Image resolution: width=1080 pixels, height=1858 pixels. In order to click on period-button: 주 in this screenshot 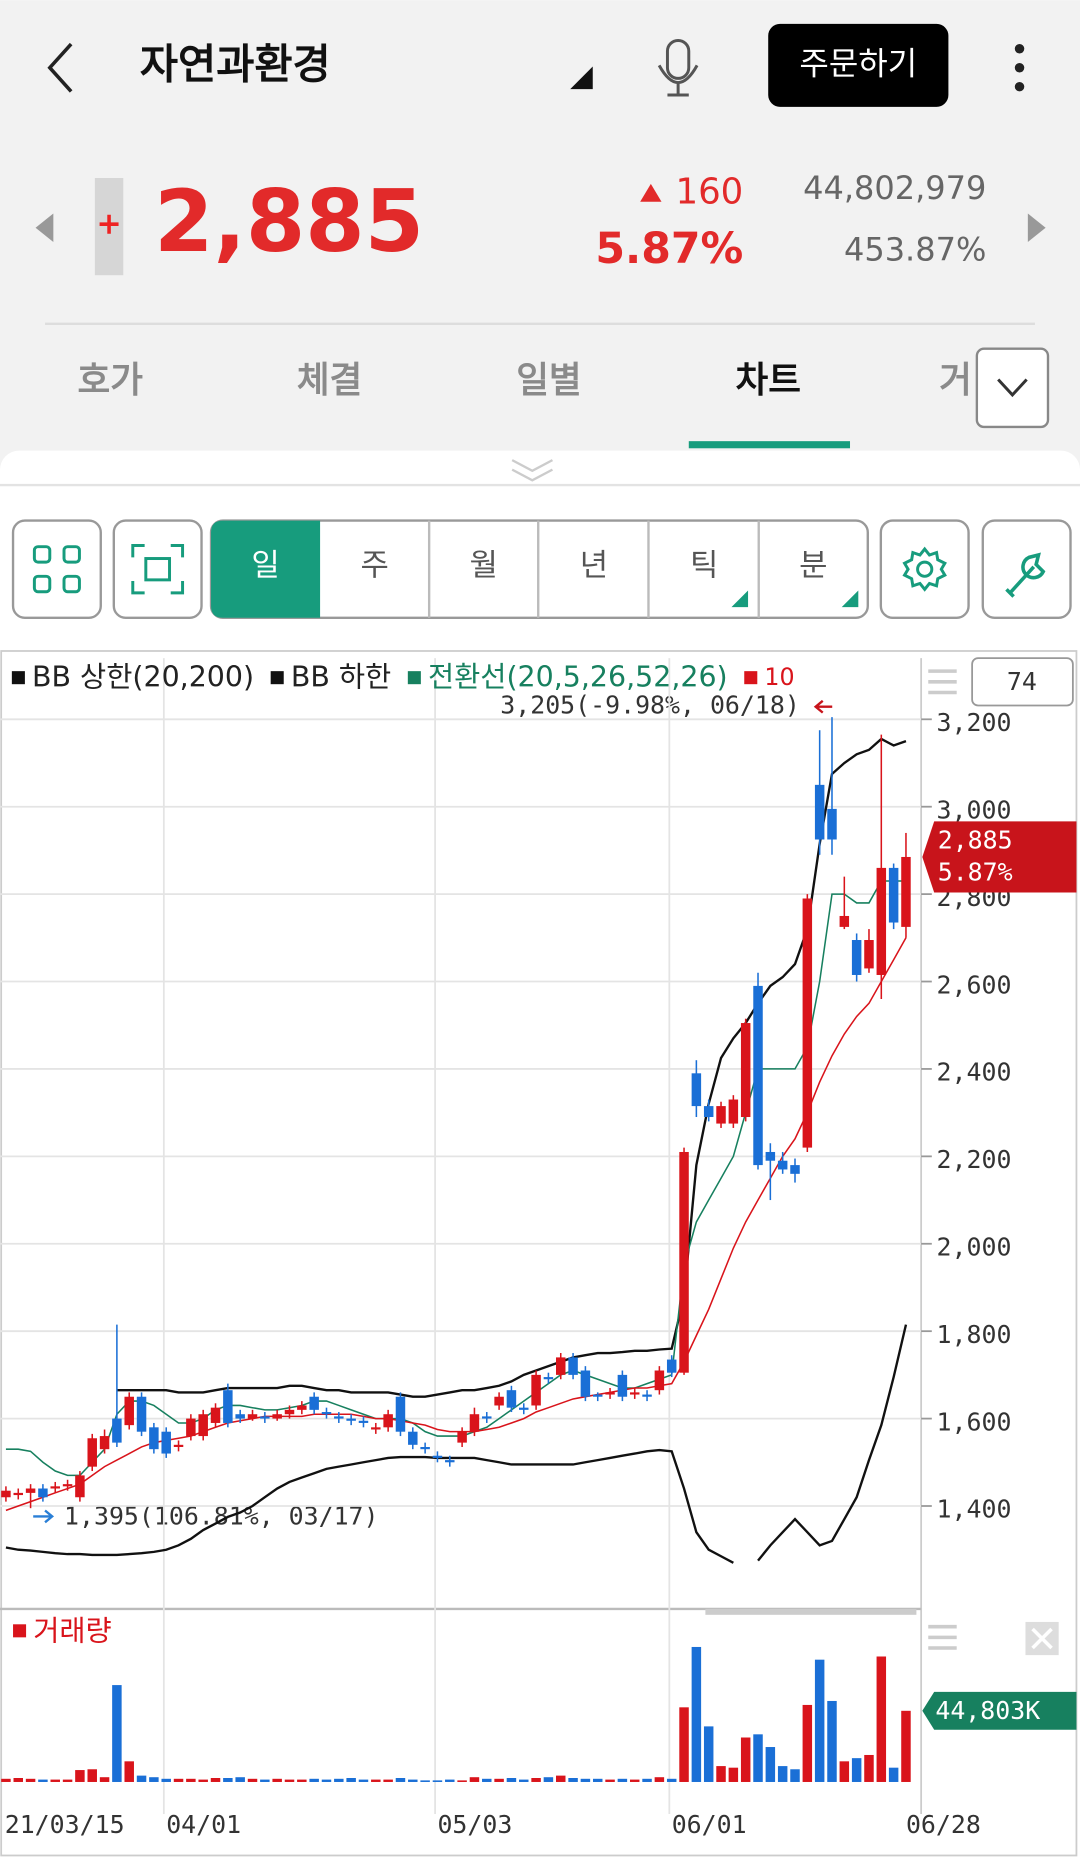, I will do `click(374, 565)`.